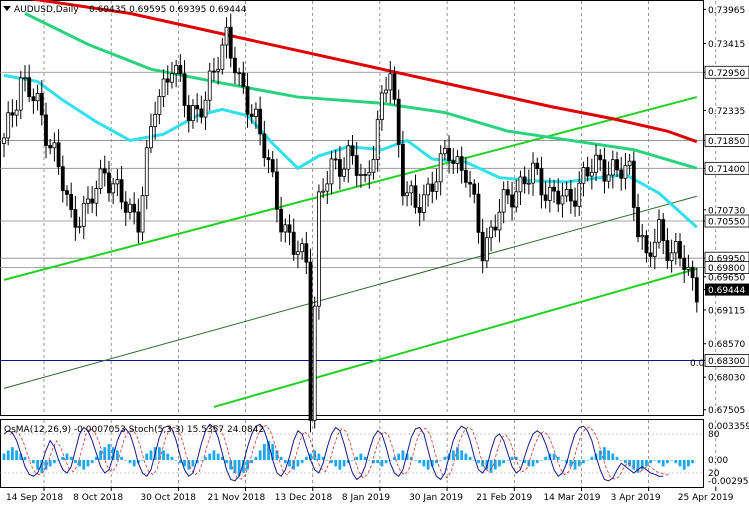 The width and height of the screenshot is (749, 511). I want to click on date-tick-label: 14 Sep 2018, so click(34, 498).